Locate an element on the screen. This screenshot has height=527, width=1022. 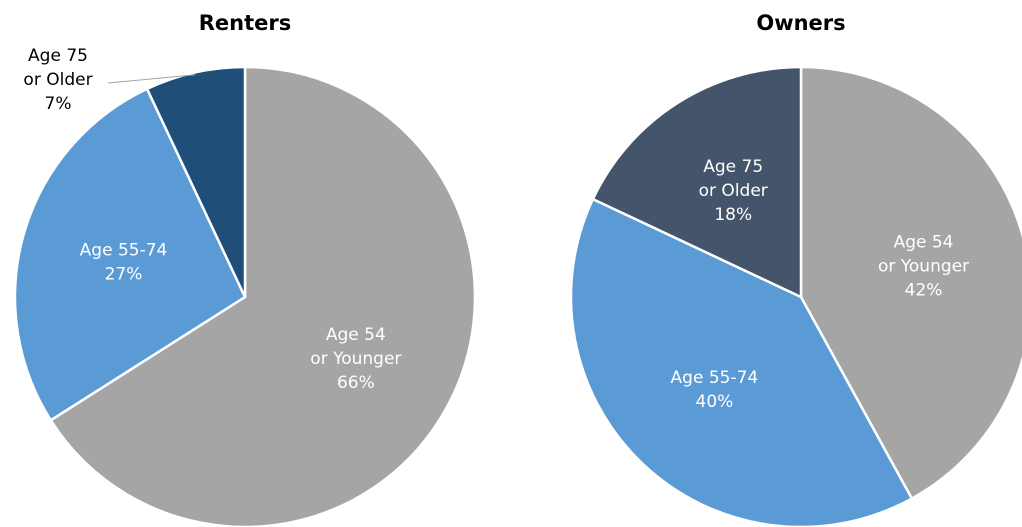
chart-title: Renters is located at coordinates (245, 23).